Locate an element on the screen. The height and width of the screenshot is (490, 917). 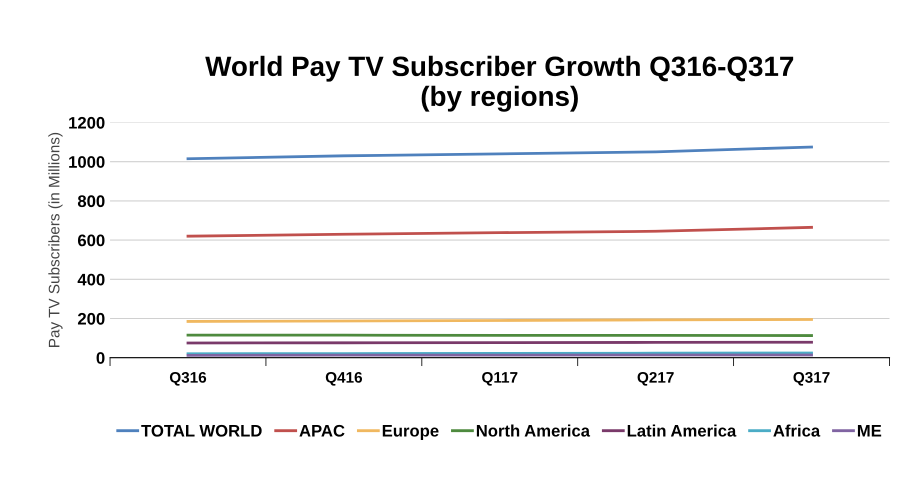
legend-label: TOTAL WORLD is located at coordinates (201, 430).